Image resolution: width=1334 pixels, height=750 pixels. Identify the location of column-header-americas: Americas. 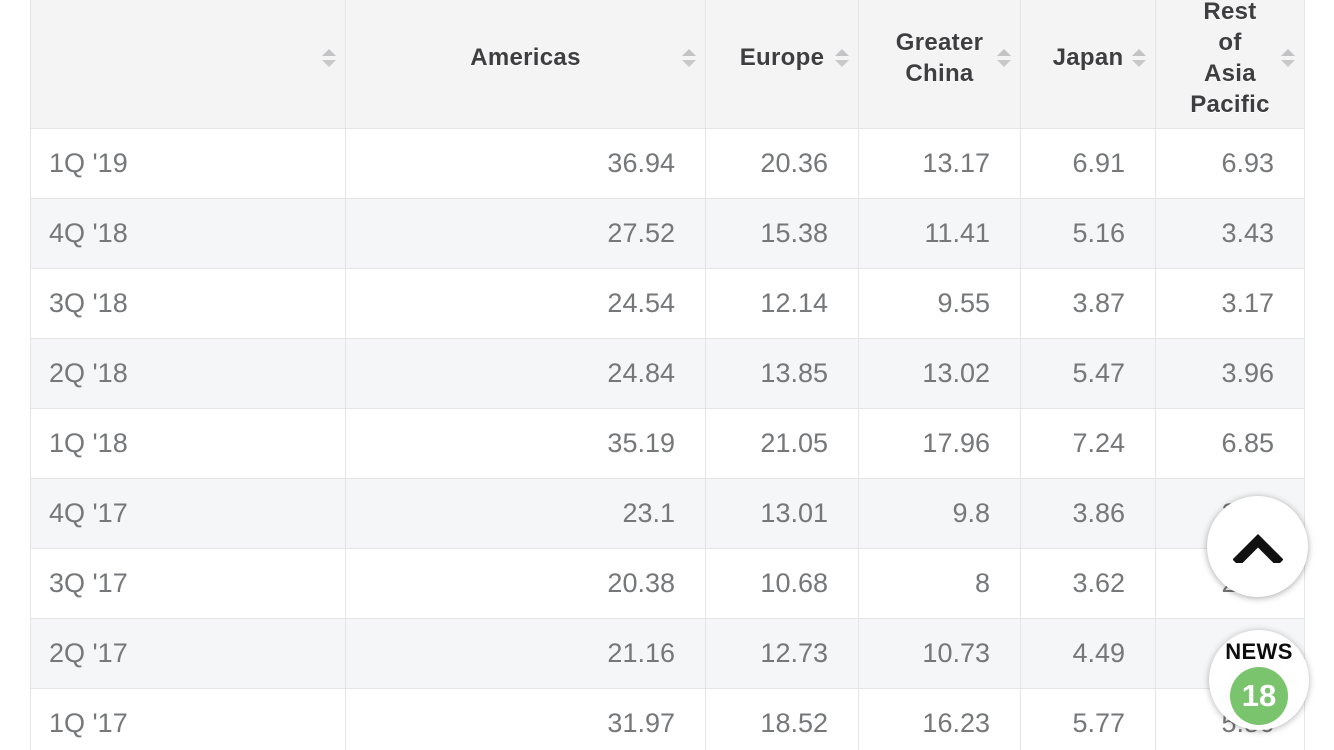
(525, 64).